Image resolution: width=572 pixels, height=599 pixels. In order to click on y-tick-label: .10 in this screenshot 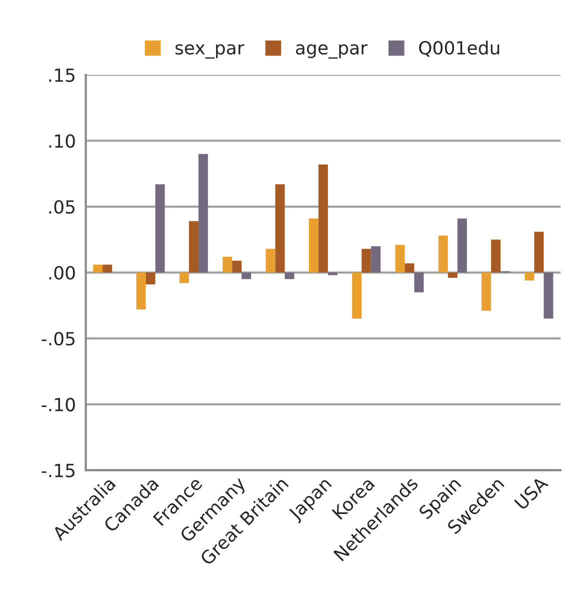, I will do `click(62, 141)`.